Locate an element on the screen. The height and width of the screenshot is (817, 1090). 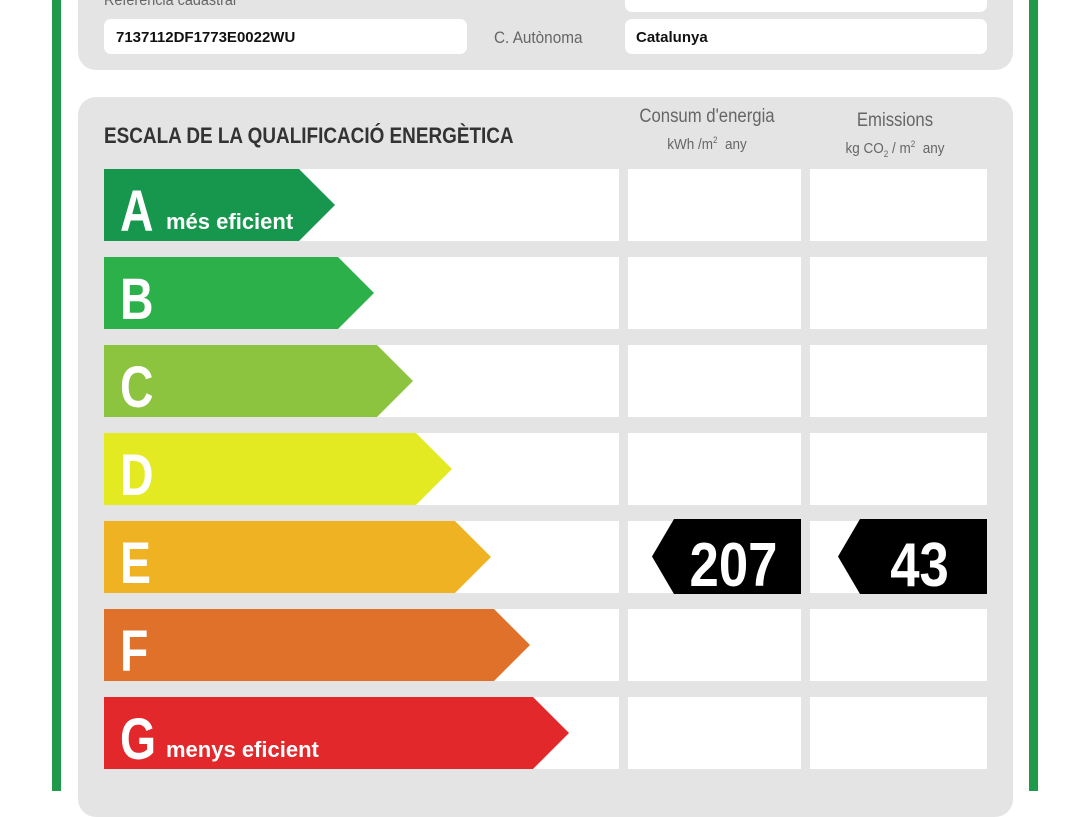
class-caption: menys eficient is located at coordinates (243, 749).